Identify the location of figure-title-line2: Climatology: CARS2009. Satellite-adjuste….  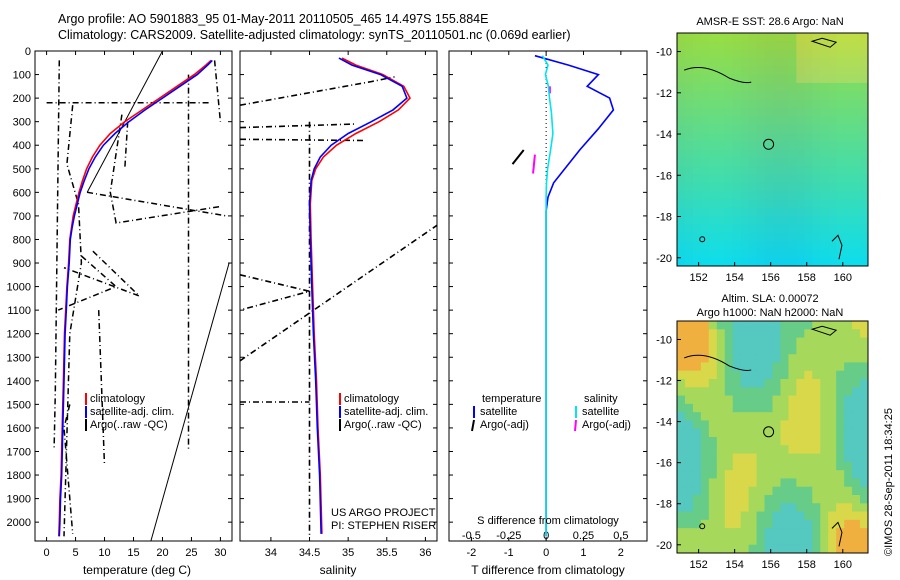
(314, 35).